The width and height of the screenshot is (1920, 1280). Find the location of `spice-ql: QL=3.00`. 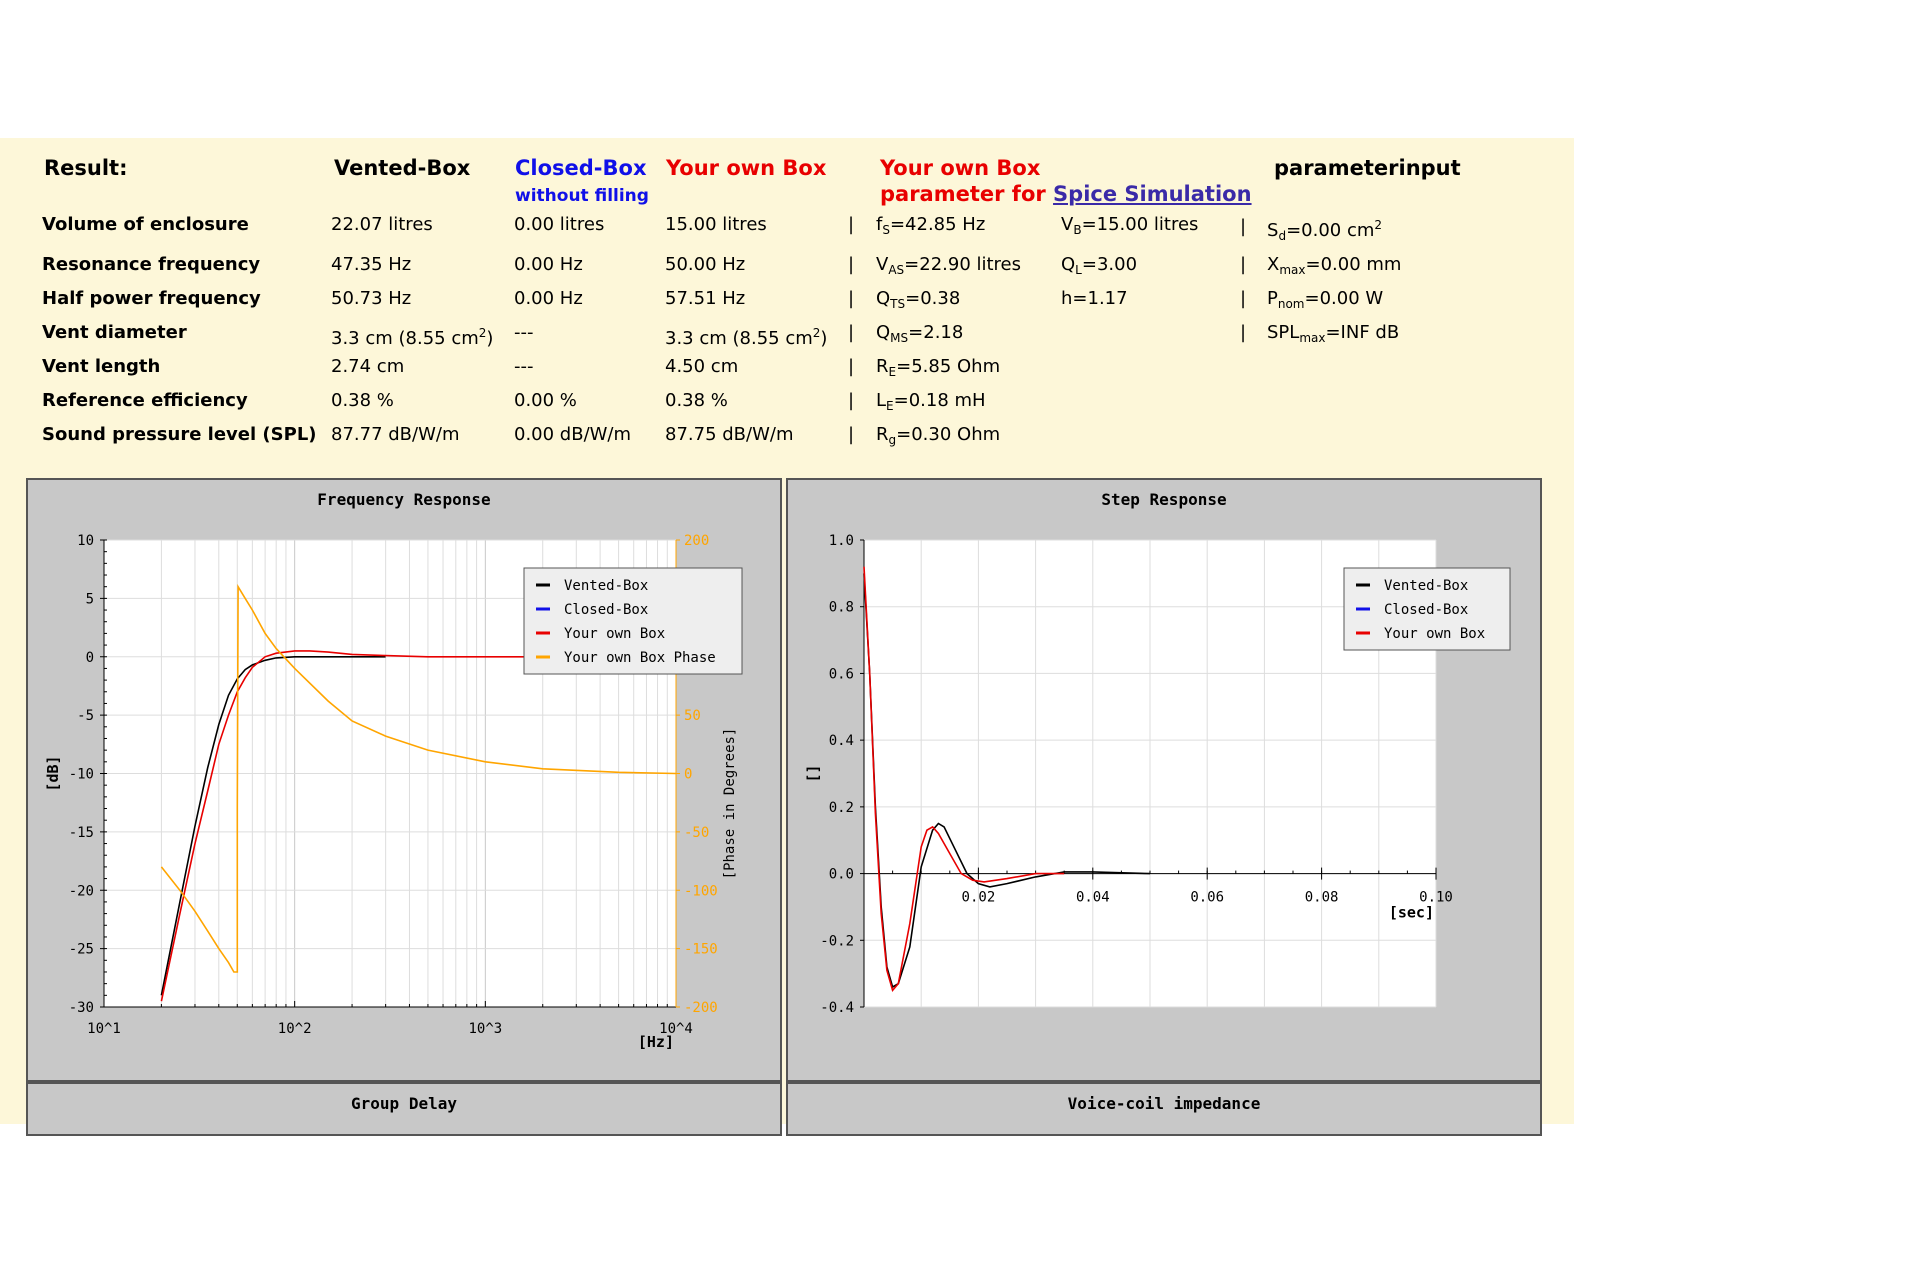

spice-ql: QL=3.00 is located at coordinates (1099, 265).